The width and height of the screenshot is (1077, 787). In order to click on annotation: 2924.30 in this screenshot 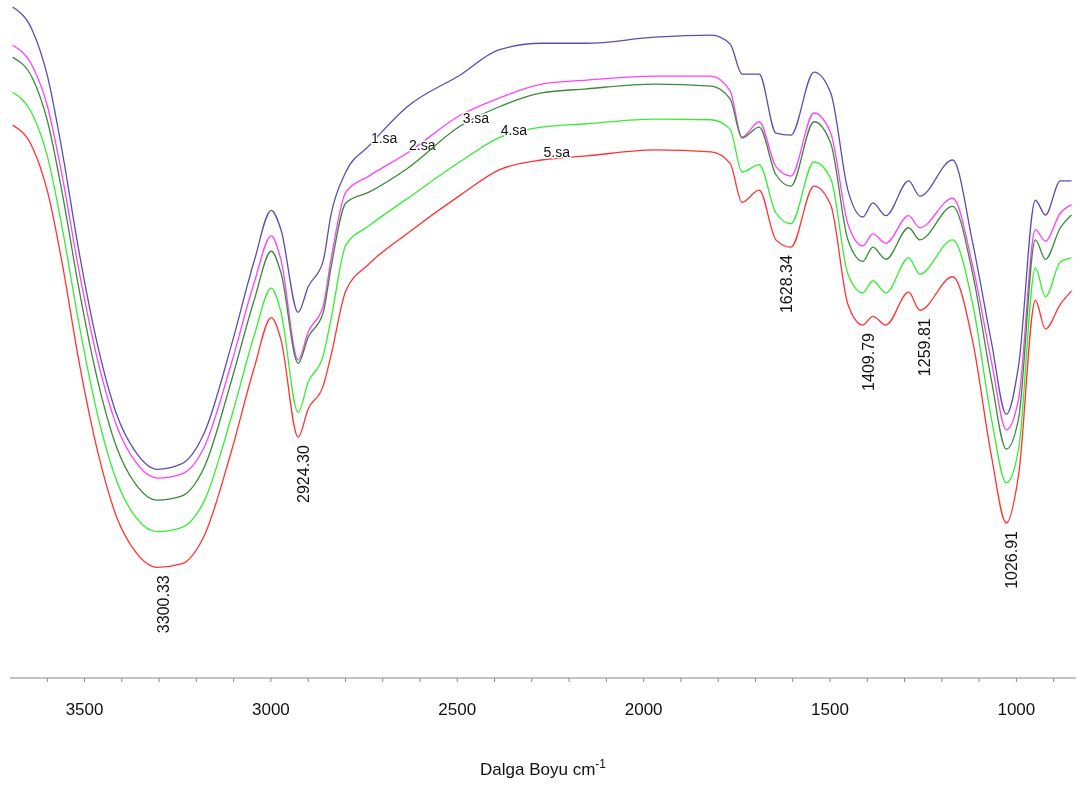, I will do `click(304, 474)`.